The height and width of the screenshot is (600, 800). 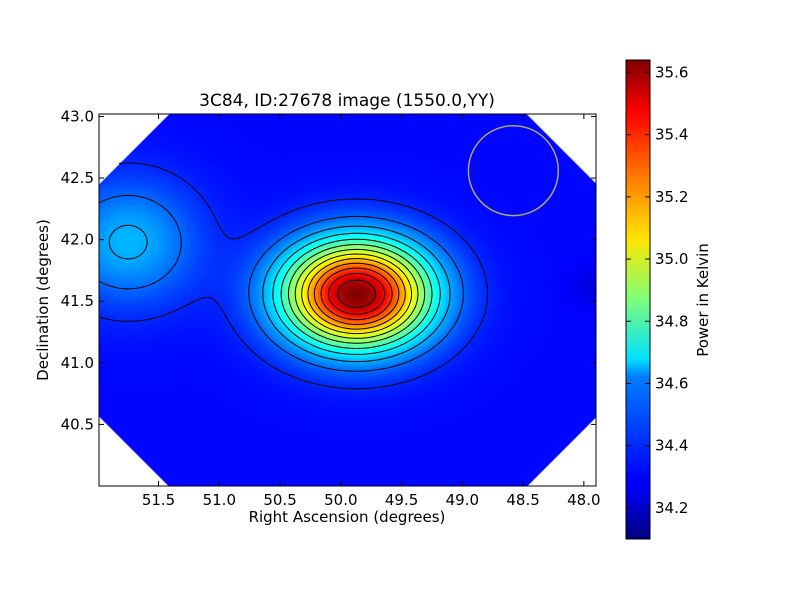 I want to click on x-tick-label: 50.0, so click(x=340, y=500).